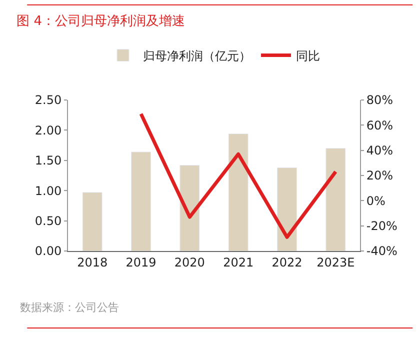  Describe the element at coordinates (101, 21) in the screenshot. I see `chart-title: 图 4：公司归母净利润及增速` at that location.